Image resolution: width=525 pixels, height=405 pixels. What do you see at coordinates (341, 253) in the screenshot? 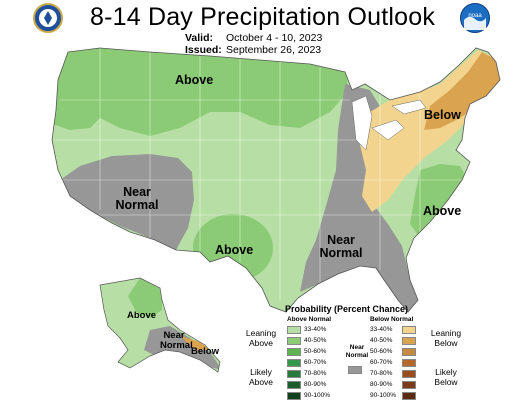
I see `label-southeast-near-line2: Normal` at bounding box center [341, 253].